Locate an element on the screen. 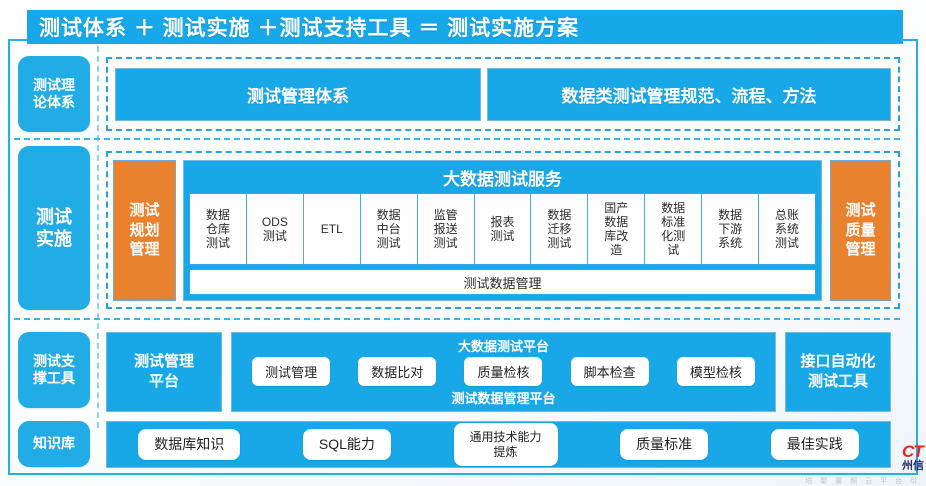  execution-pillar-test-quality-line2: 质量 is located at coordinates (860, 230).